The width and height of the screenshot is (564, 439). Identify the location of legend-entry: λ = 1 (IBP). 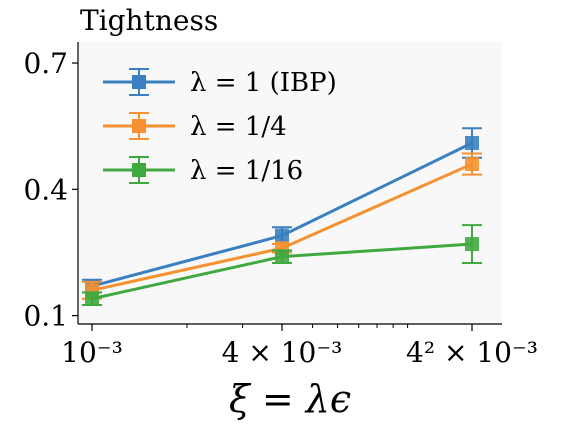
(220, 83).